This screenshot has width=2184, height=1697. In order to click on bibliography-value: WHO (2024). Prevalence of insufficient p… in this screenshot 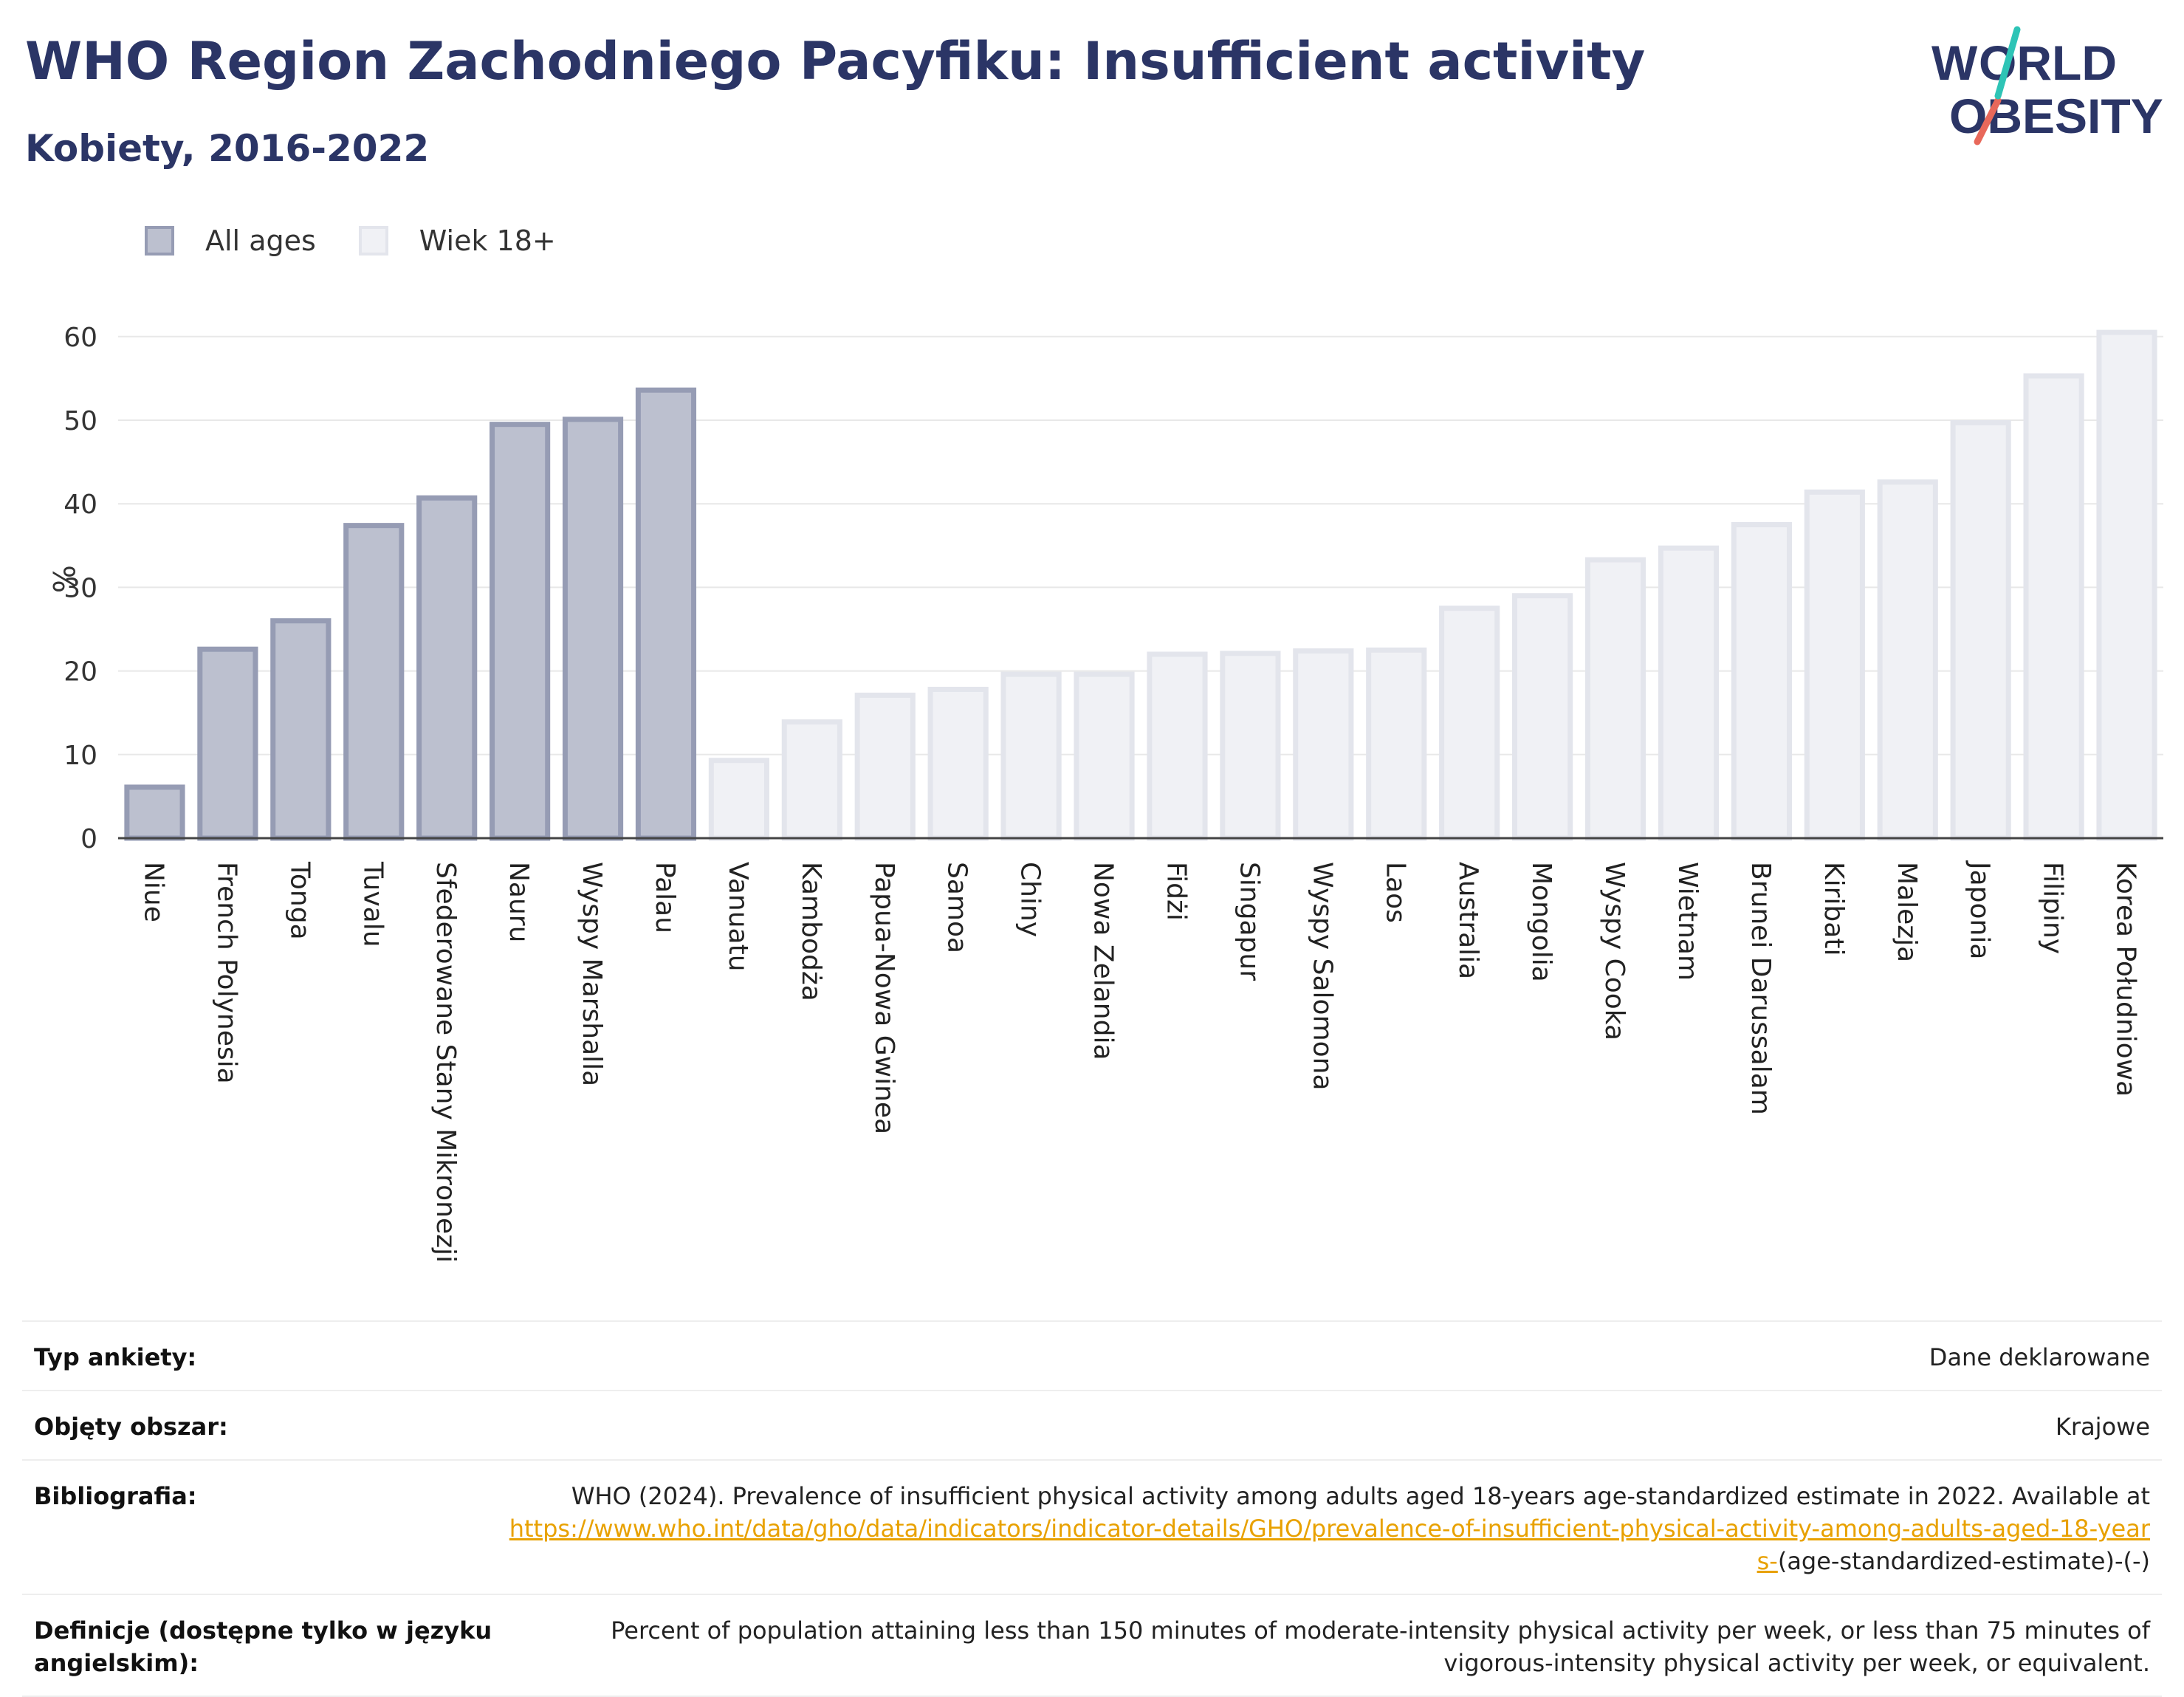, I will do `click(1328, 1528)`.